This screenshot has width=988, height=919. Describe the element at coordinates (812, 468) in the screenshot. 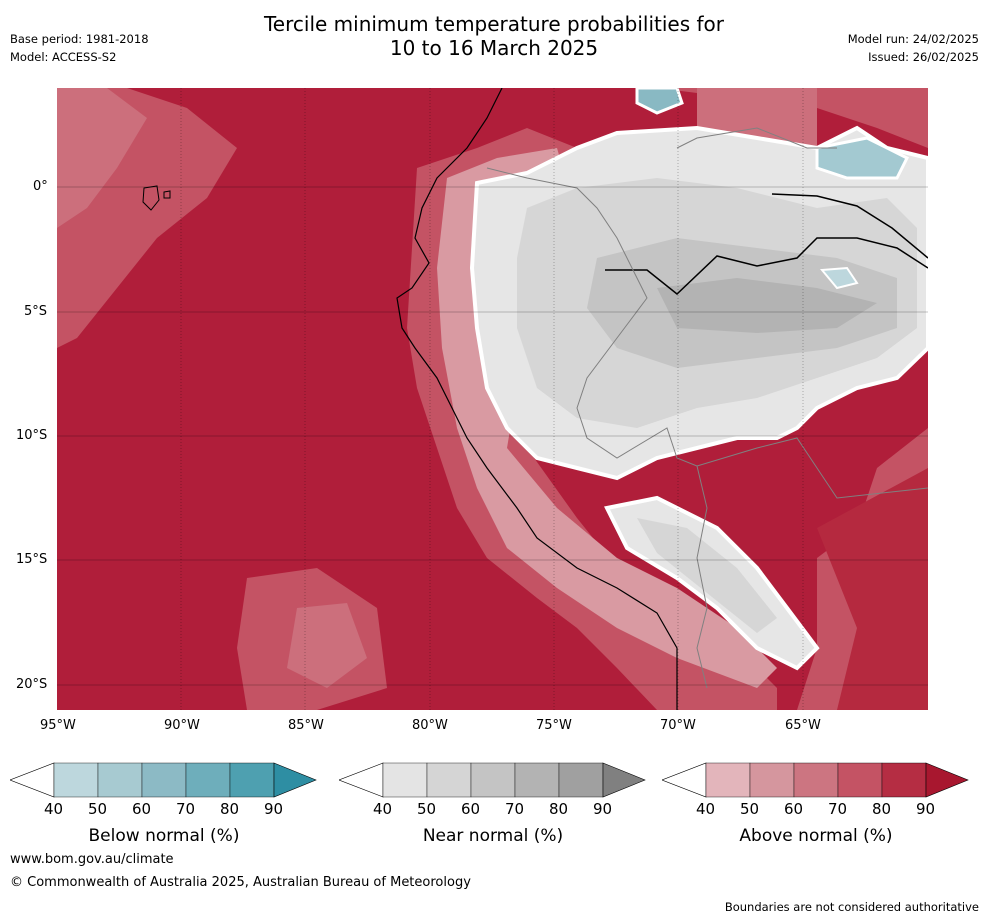

I see `southern-borders` at that location.